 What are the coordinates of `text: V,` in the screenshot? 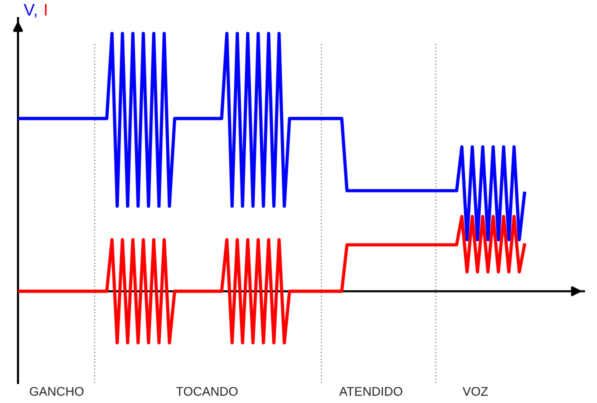 It's located at (30, 11).